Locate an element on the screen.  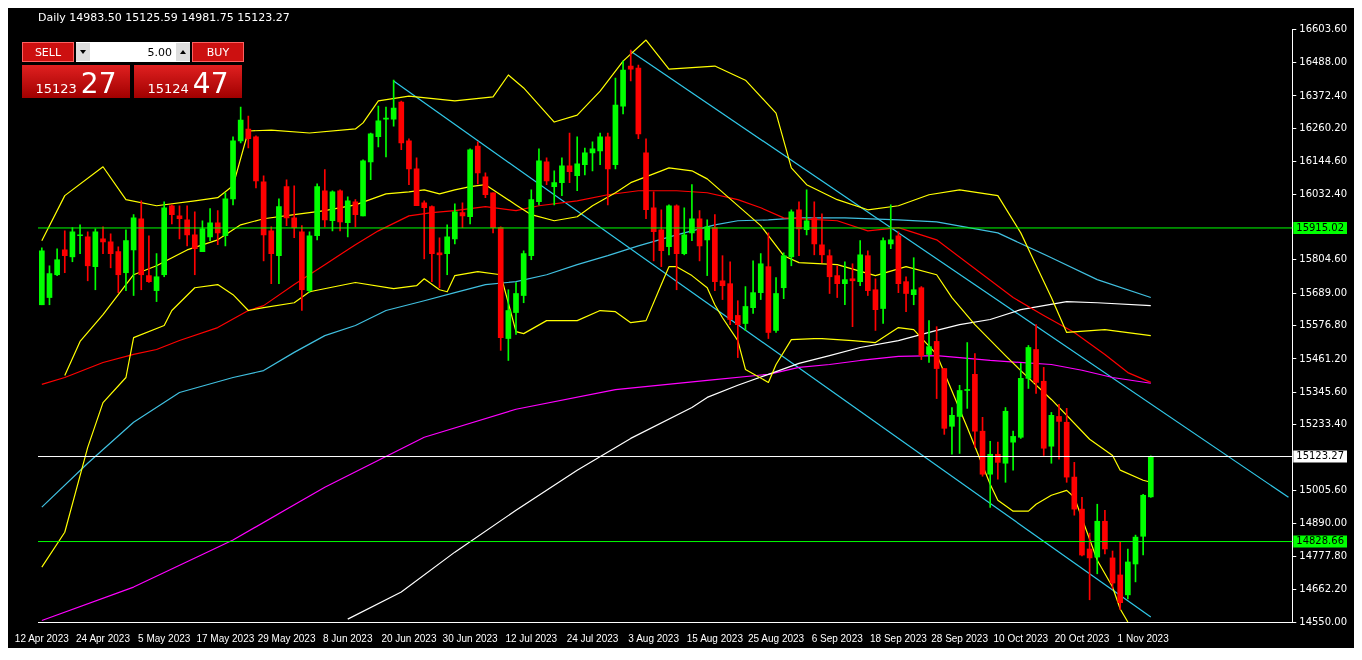
y-tick-label: 16372.40 is located at coordinates (1323, 95).